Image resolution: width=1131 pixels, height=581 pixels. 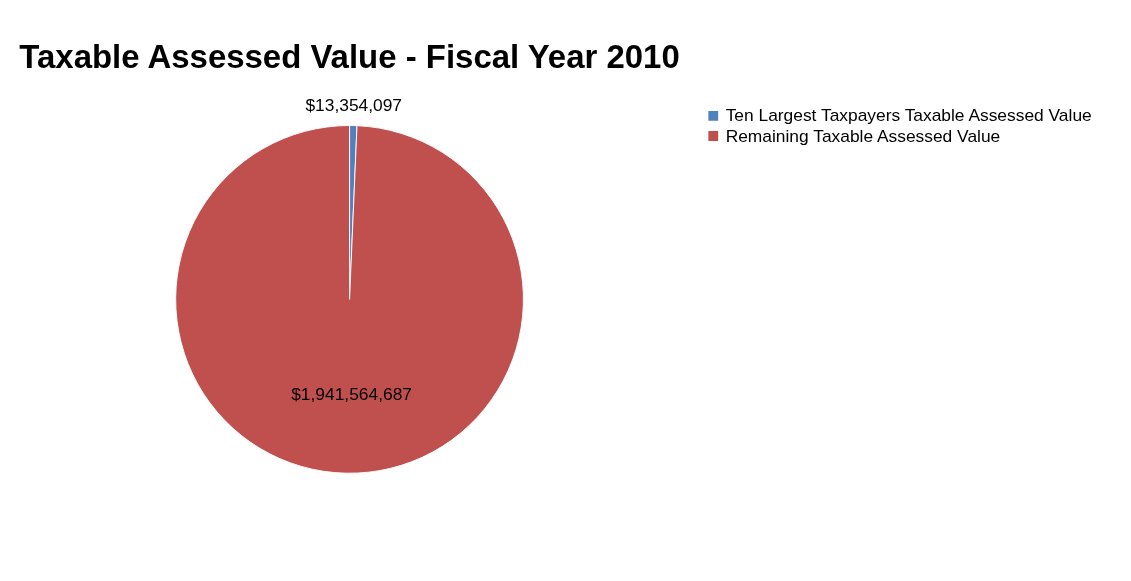 I want to click on legend-label: Ten Largest Taxpayers Taxable Assessed Value, so click(x=908, y=115).